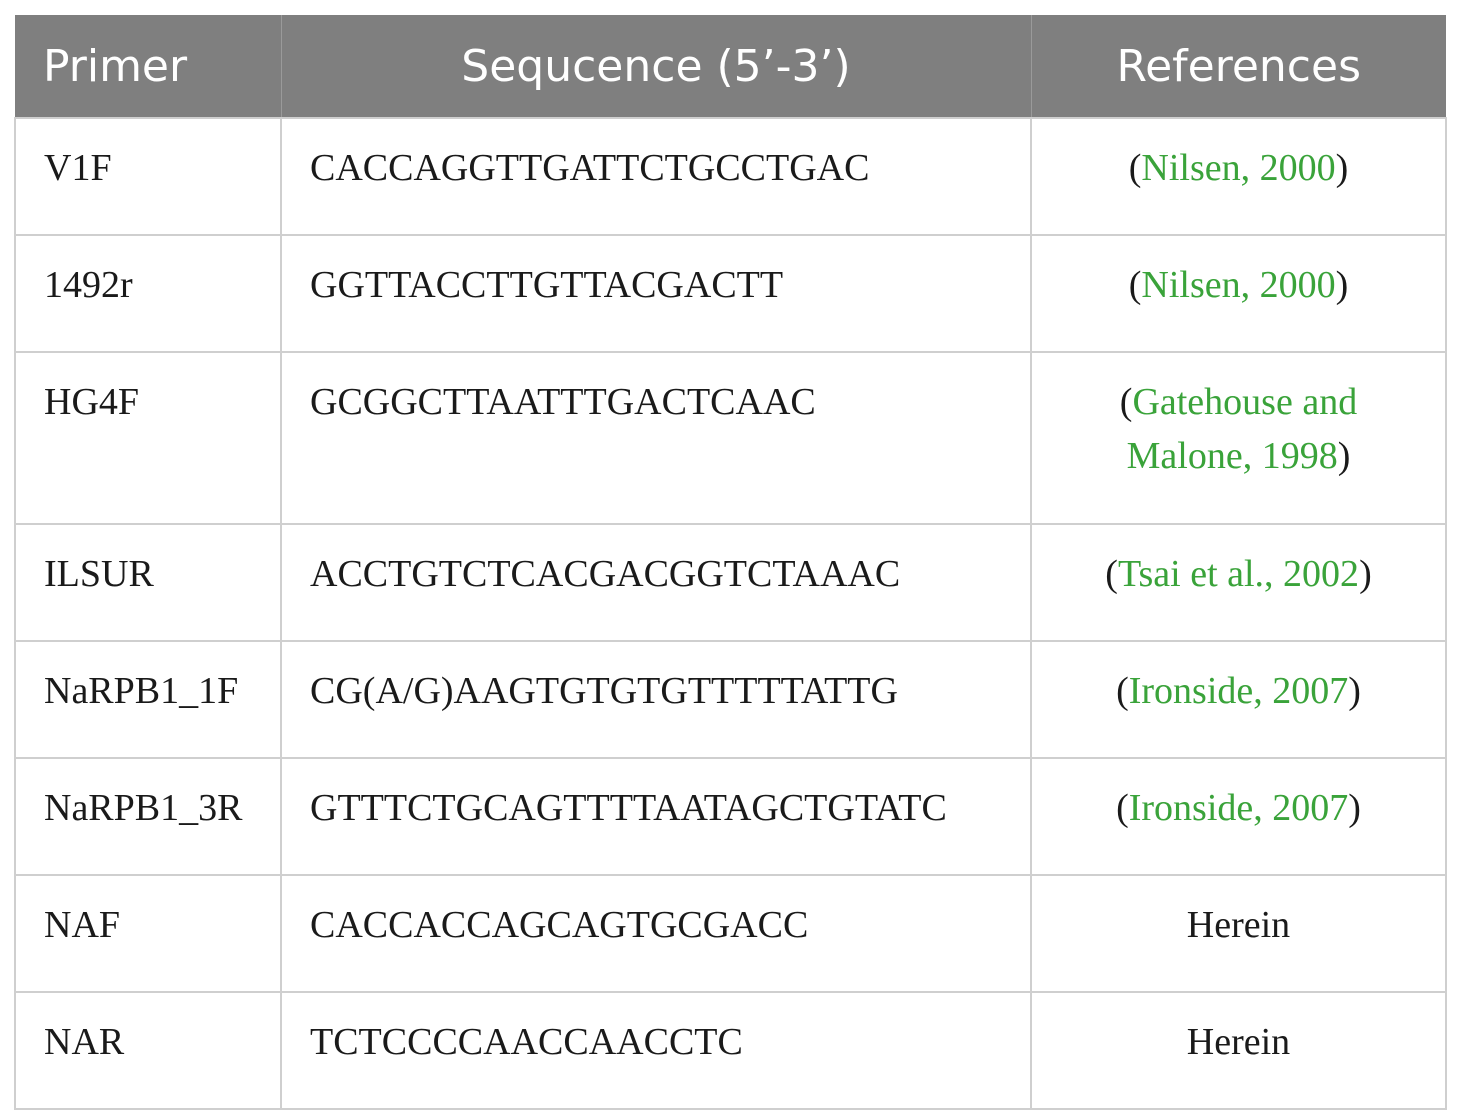  I want to click on reference-cell: (Gatehouse and Malone, 1998), so click(1238, 438).